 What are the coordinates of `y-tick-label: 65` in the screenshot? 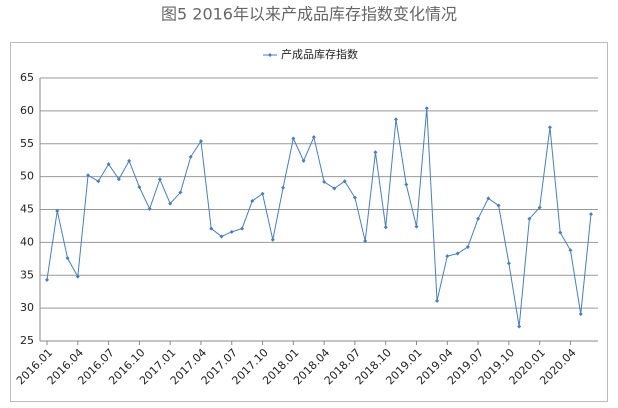 It's located at (27, 77).